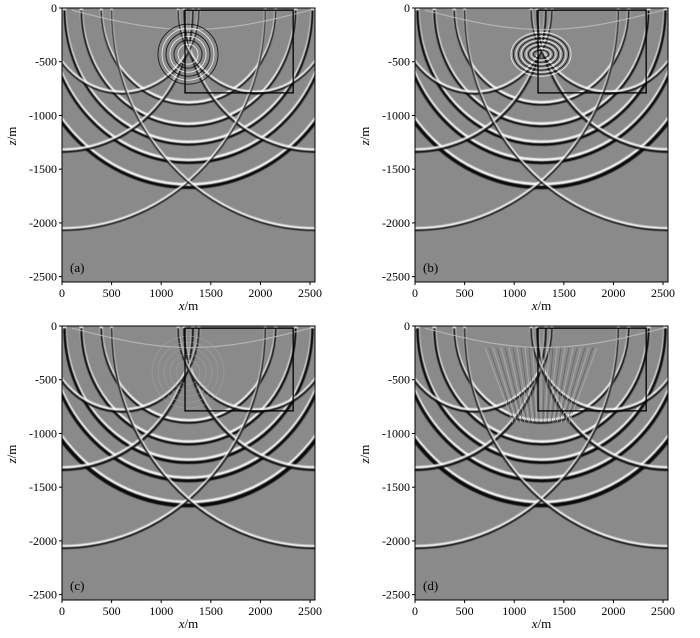  I want to click on panel-tag: (c), so click(77, 585).